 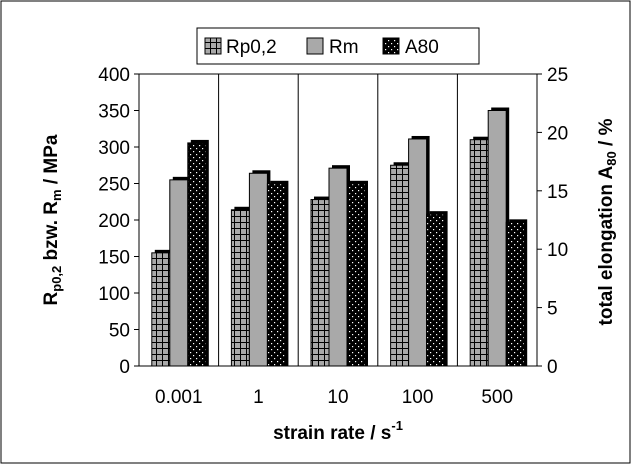 What do you see at coordinates (391, 46) in the screenshot?
I see `legend-swatch-a80` at bounding box center [391, 46].